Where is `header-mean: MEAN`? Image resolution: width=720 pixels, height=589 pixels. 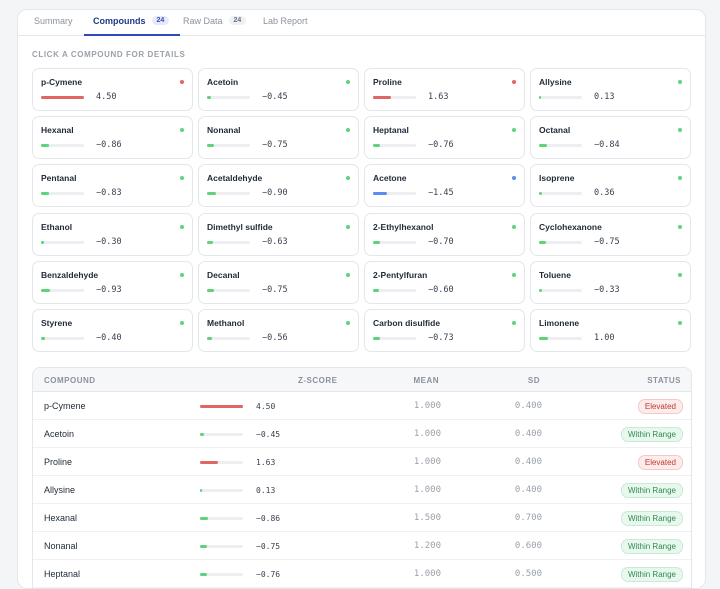 header-mean: MEAN is located at coordinates (426, 380).